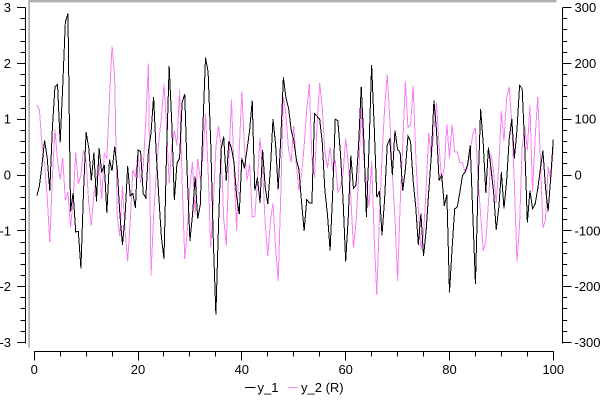 The height and width of the screenshot is (400, 600). Describe the element at coordinates (322, 387) in the screenshot. I see `svg-text: y_2 (R)` at that location.